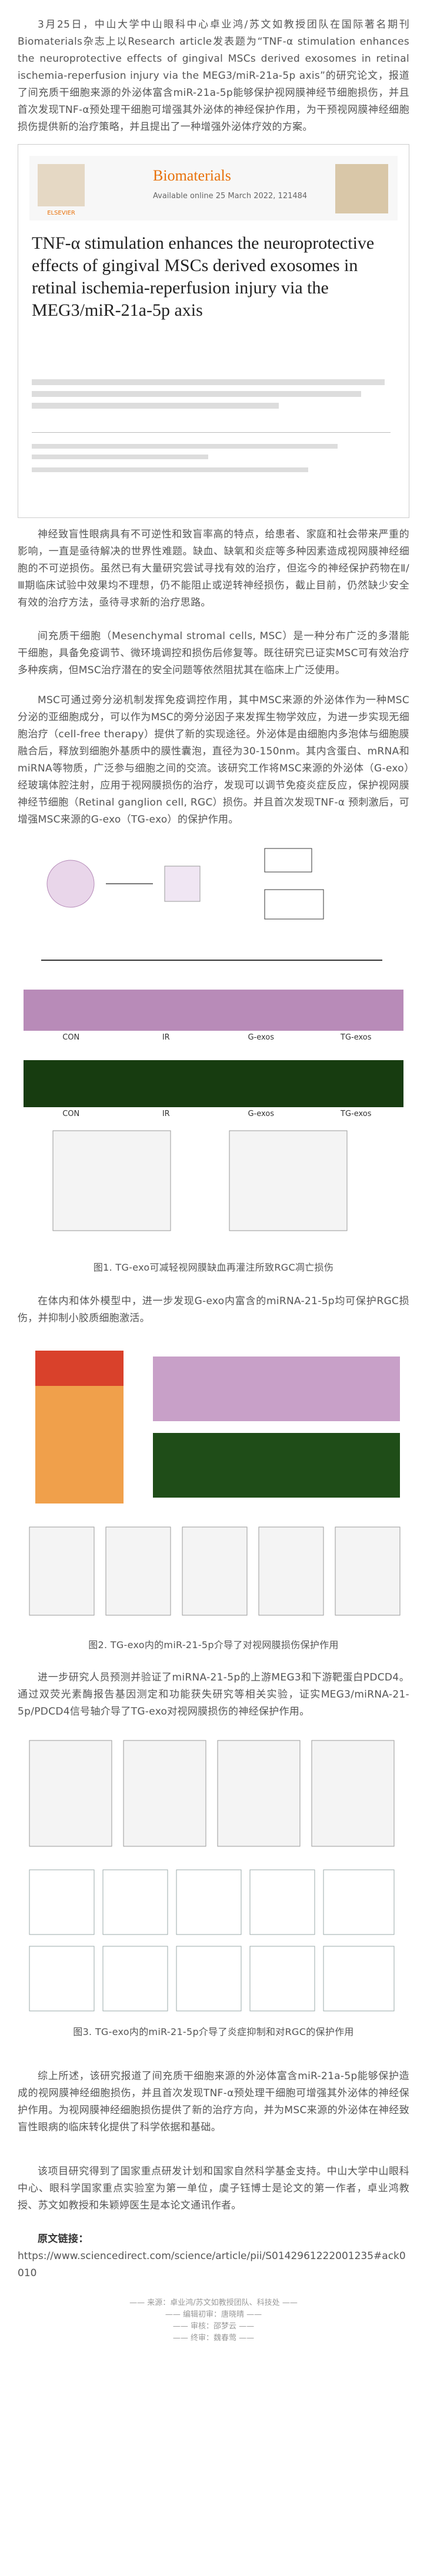 This screenshot has height=2576, width=427. I want to click on histology, so click(276, 1389).